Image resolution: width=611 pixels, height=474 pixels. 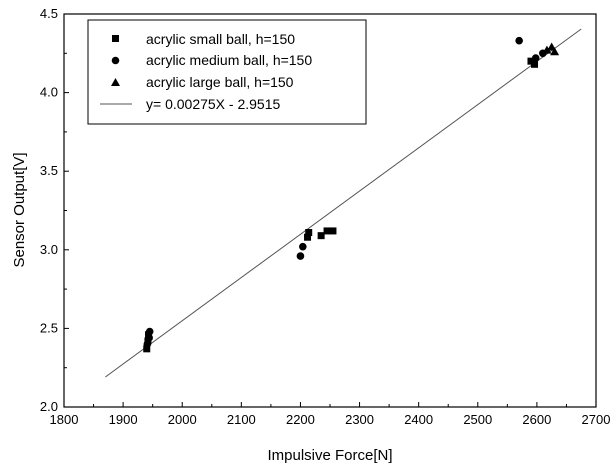 I want to click on legend-label-medium: acrylic medium ball, h=150, so click(x=229, y=60).